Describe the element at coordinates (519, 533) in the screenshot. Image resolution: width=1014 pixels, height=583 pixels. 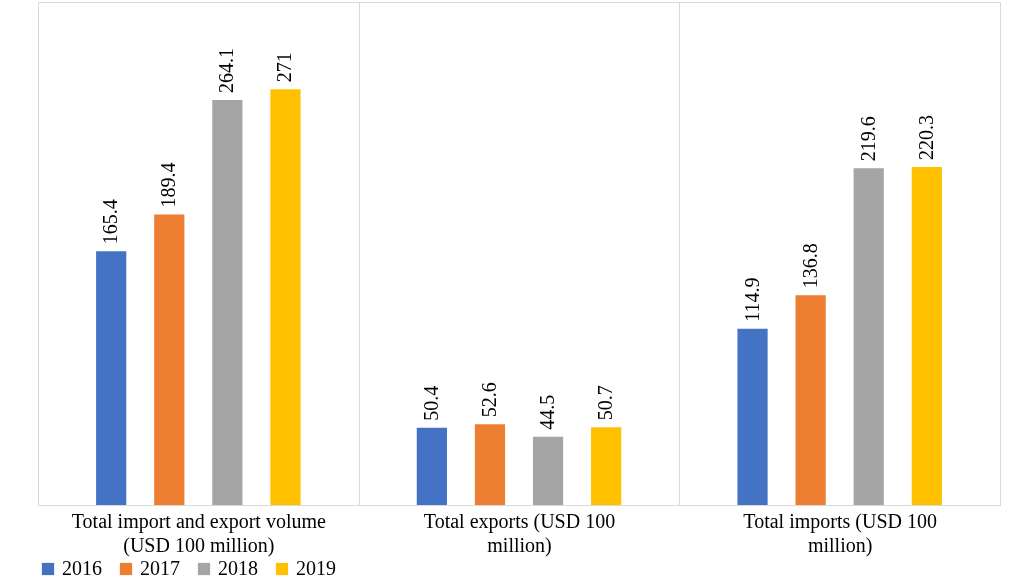
I see `x-tick-label: Total exports (USD 100 million)` at that location.